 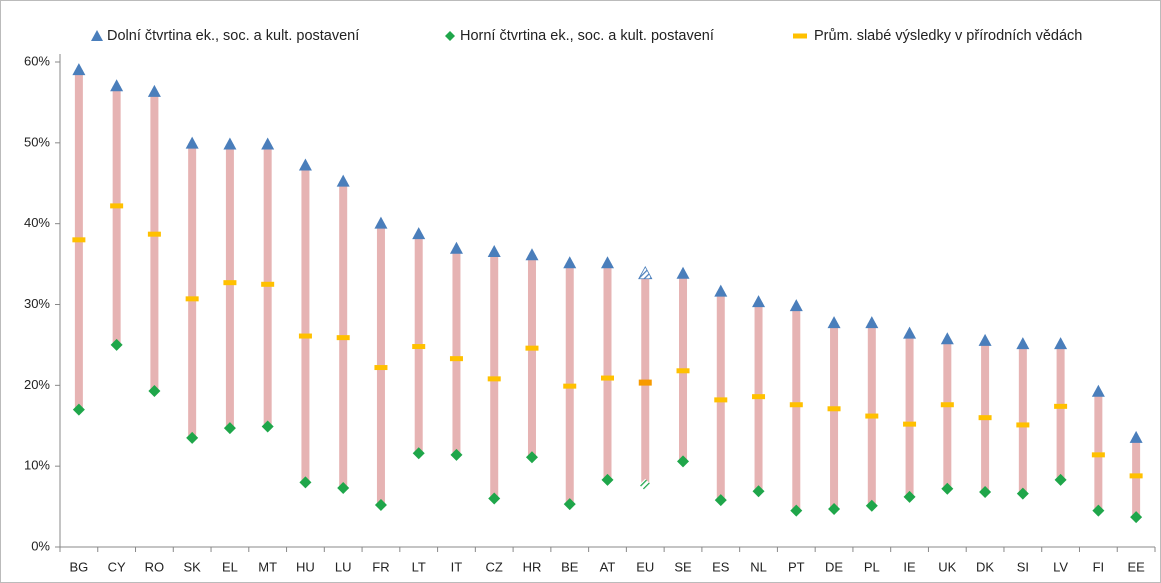 I want to click on x-tick-label: PT, so click(x=796, y=566).